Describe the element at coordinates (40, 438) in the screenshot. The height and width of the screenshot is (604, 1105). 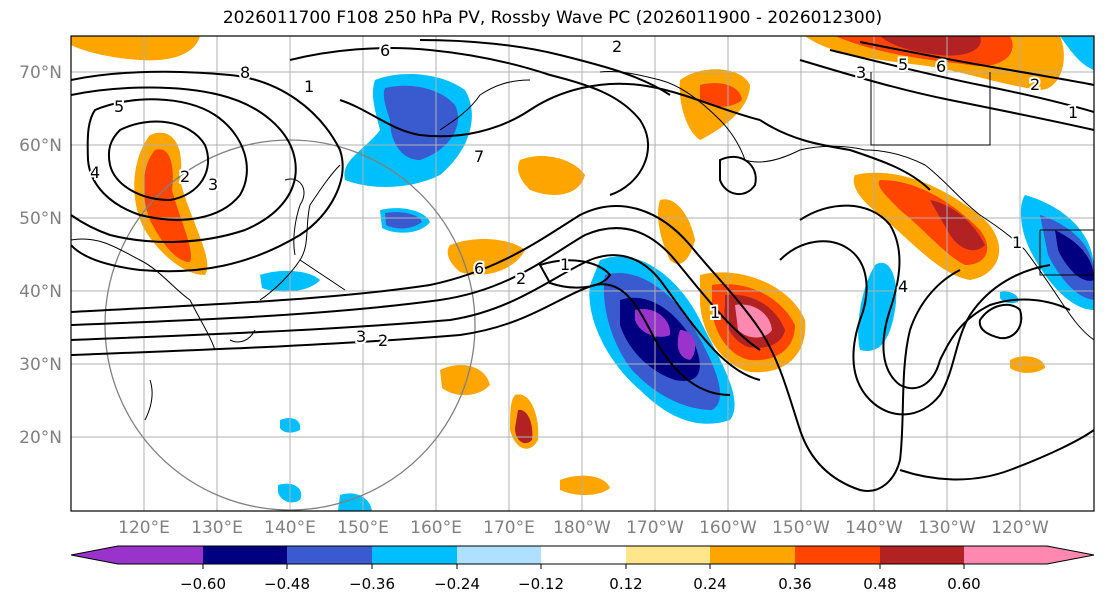
I see `lat-label: 20°N` at that location.